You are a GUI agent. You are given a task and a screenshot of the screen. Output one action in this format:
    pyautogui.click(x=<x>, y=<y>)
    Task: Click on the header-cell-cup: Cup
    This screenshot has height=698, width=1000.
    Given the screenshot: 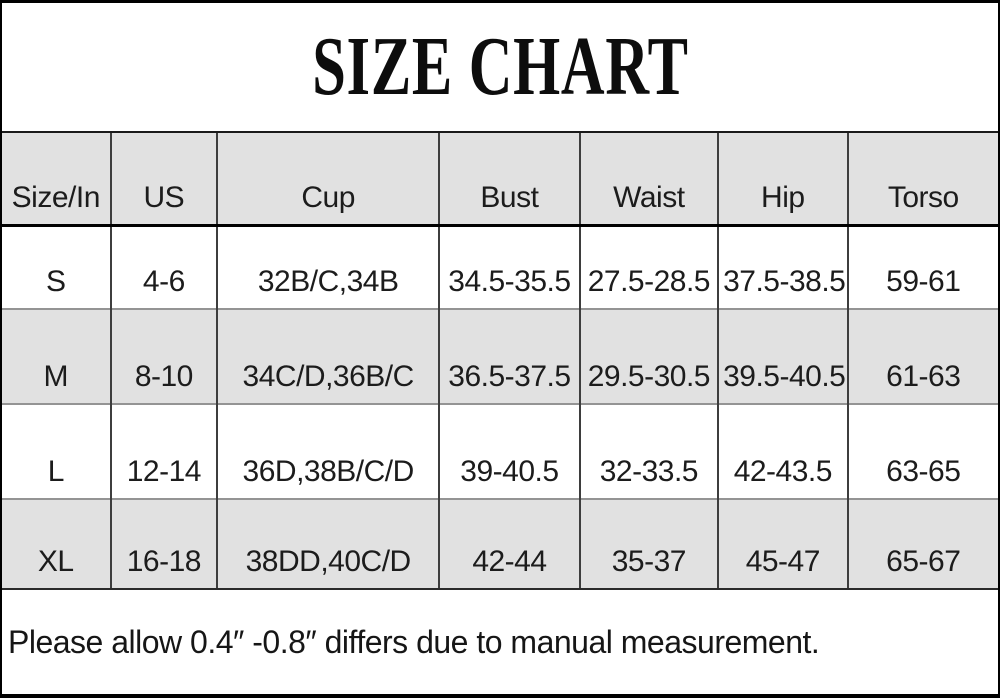 What is the action you would take?
    pyautogui.click(x=328, y=180)
    